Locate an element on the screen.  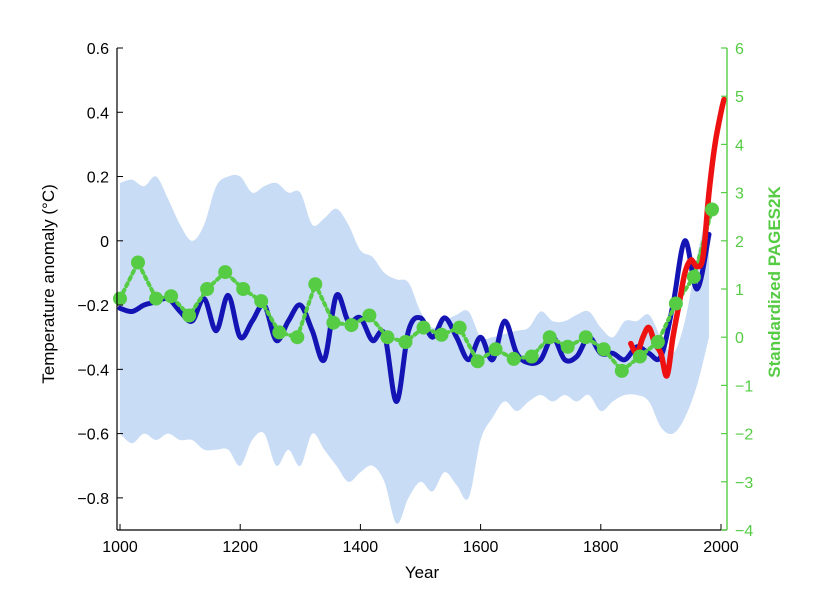
y-tick-label-right: 6 is located at coordinates (739, 49).